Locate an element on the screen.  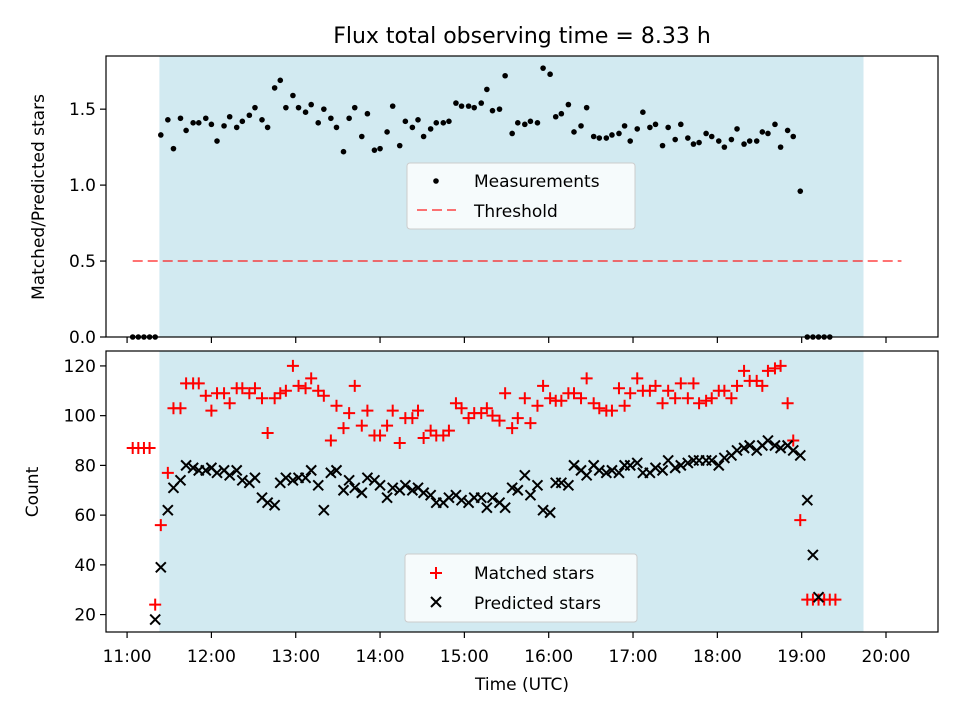
legend-measurements-label: Measurements is located at coordinates (537, 182).